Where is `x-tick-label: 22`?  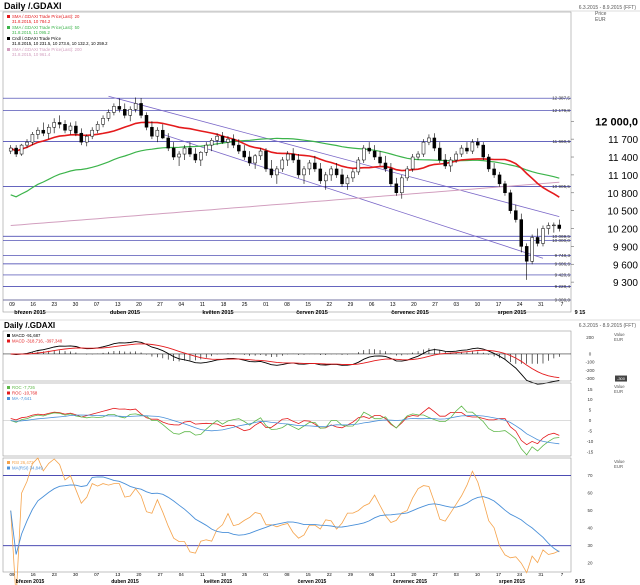
x-tick-label: 22 is located at coordinates (330, 305).